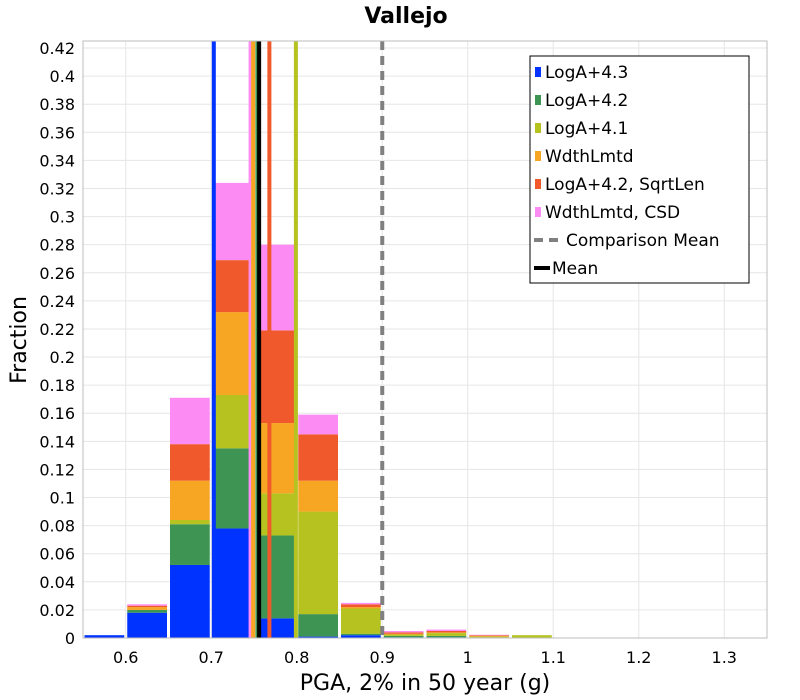  Describe the element at coordinates (62, 217) in the screenshot. I see `y-tick-label: 0.3` at that location.